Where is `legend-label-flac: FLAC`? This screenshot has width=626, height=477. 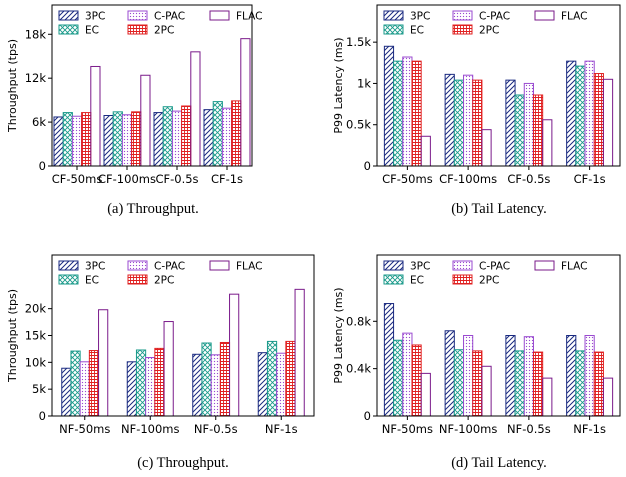 legend-label-flac: FLAC is located at coordinates (249, 17).